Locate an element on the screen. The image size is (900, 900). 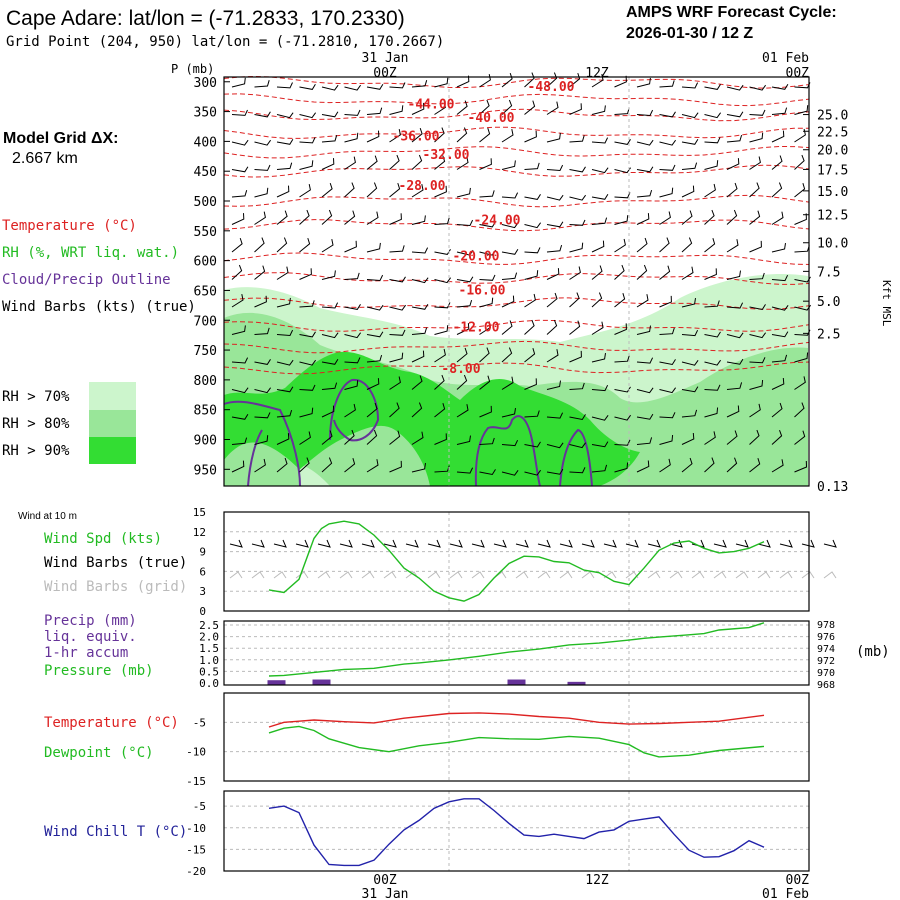
height-tick-label: 12.5 is located at coordinates (832, 216).